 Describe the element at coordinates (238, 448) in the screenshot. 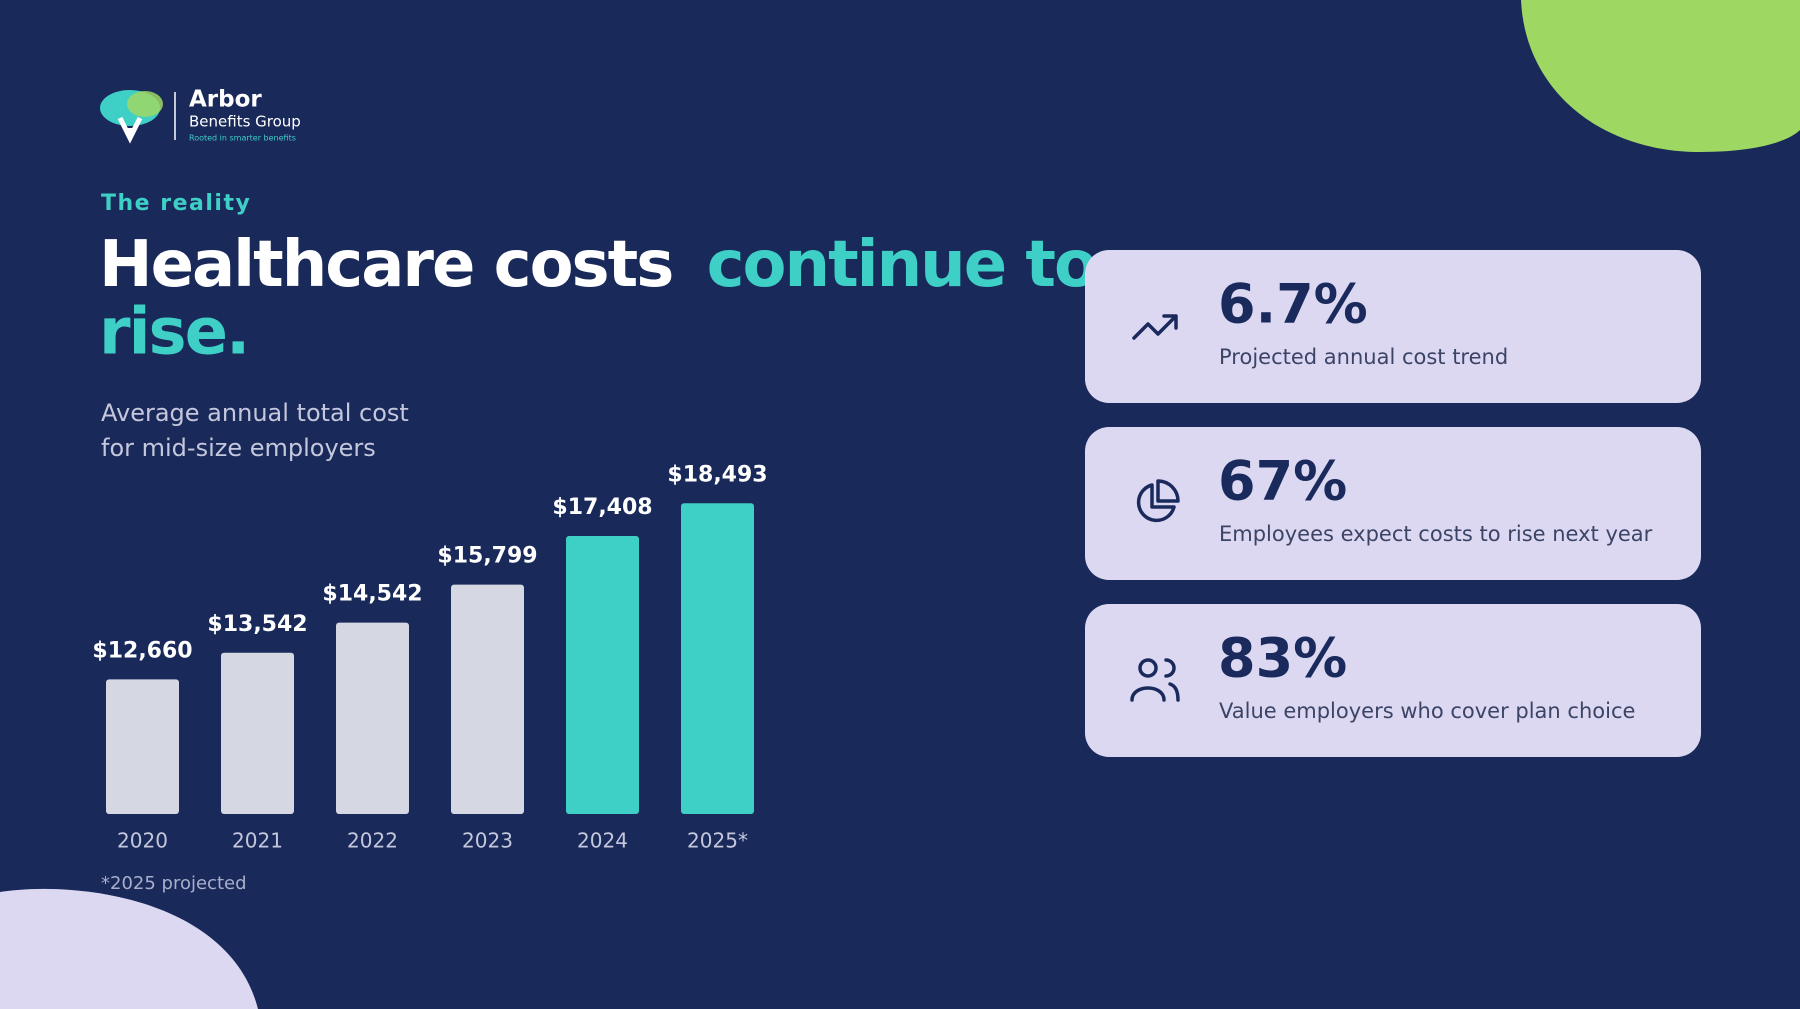

I see `chart-subtitle: for mid-size employers` at that location.